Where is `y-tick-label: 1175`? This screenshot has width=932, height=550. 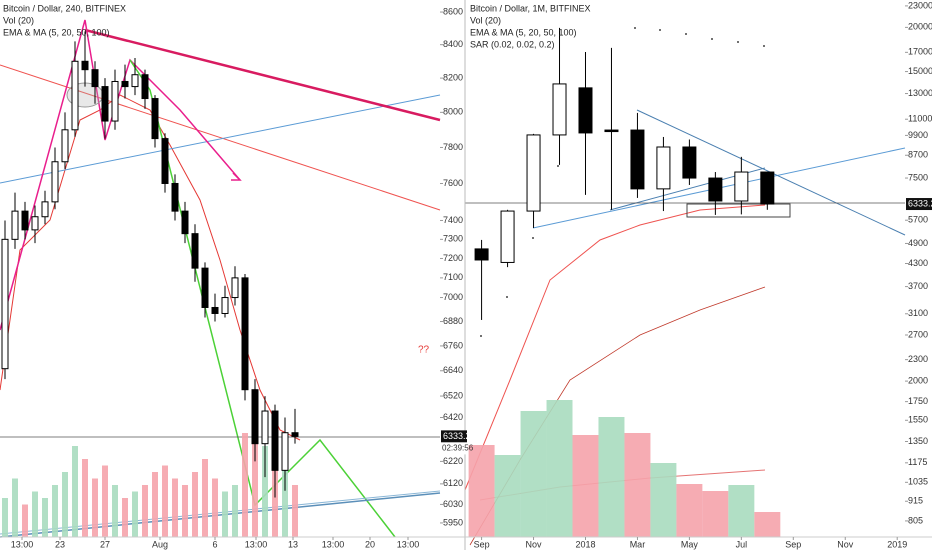
y-tick-label: 1175 is located at coordinates (917, 462).